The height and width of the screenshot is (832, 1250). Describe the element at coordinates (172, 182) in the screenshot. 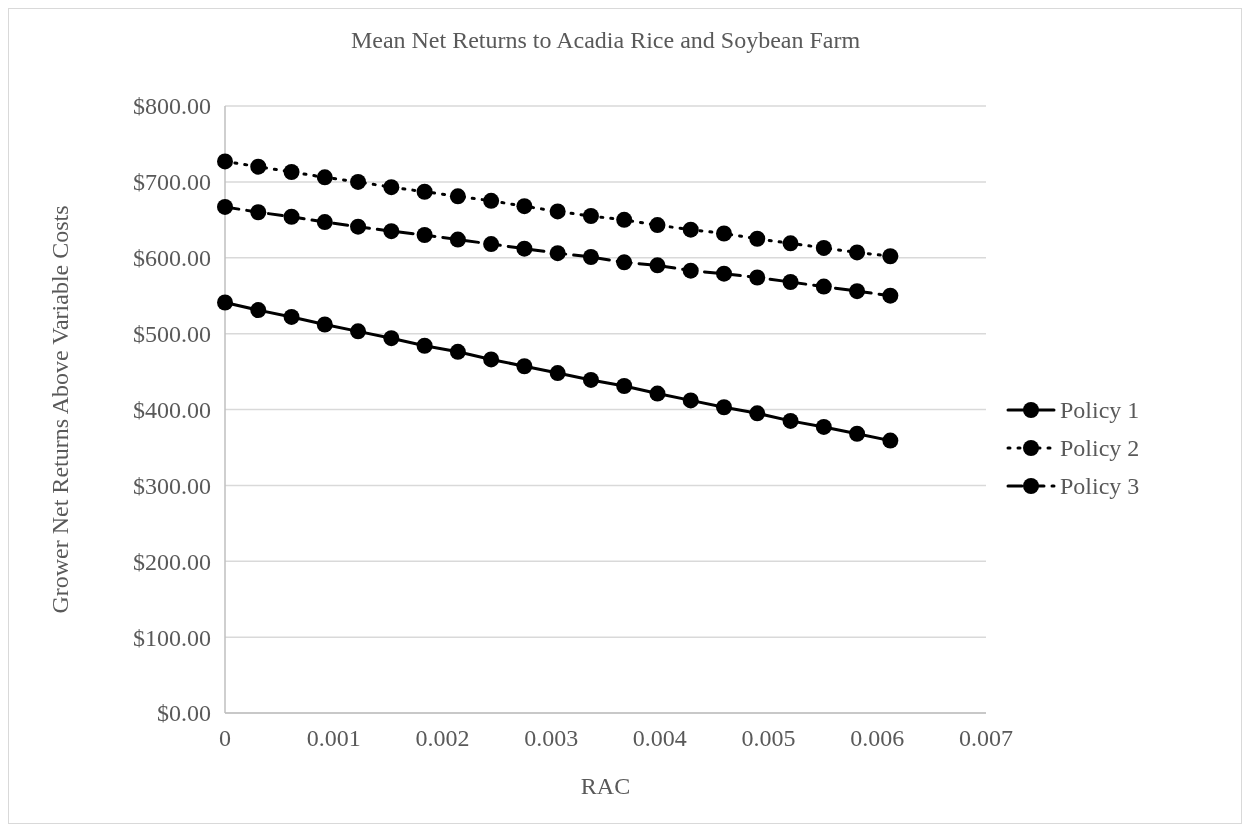

I see `y-tick-label: $700.00` at that location.